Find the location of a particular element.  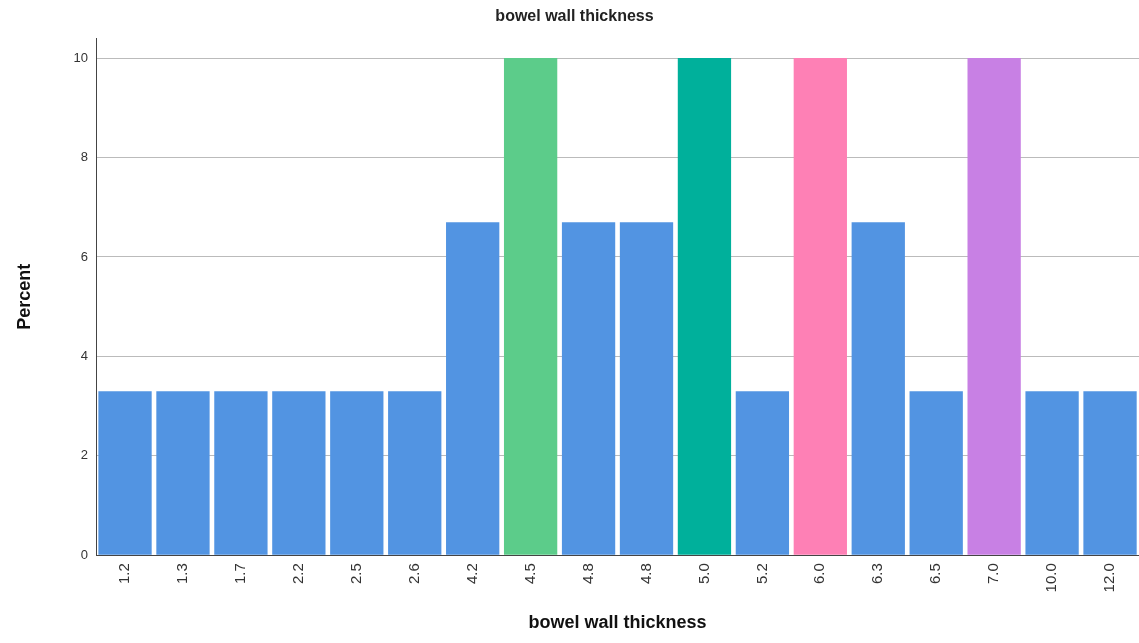

y-tick-label: 4 is located at coordinates (84, 355).